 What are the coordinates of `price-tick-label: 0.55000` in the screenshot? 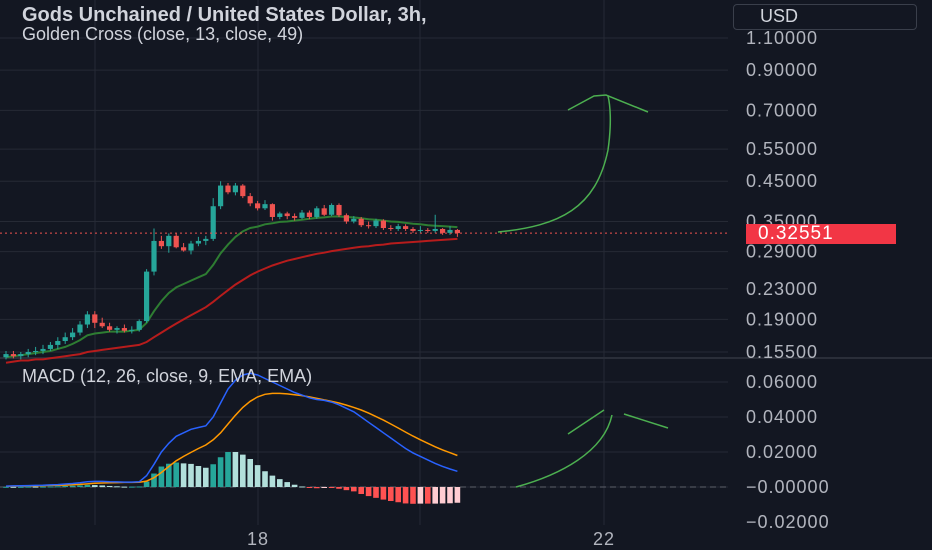 It's located at (782, 149).